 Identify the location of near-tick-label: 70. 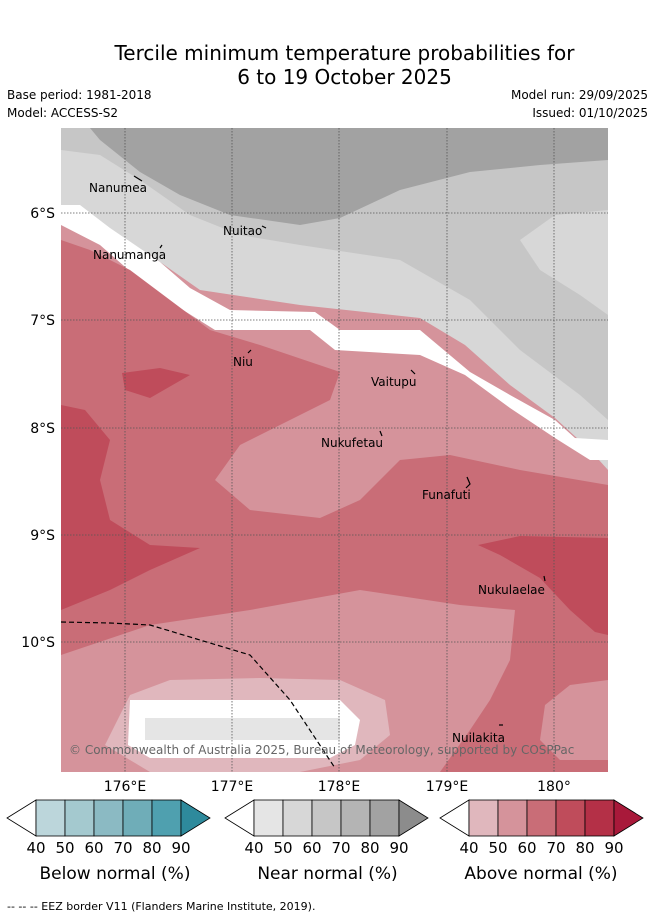
(340, 848).